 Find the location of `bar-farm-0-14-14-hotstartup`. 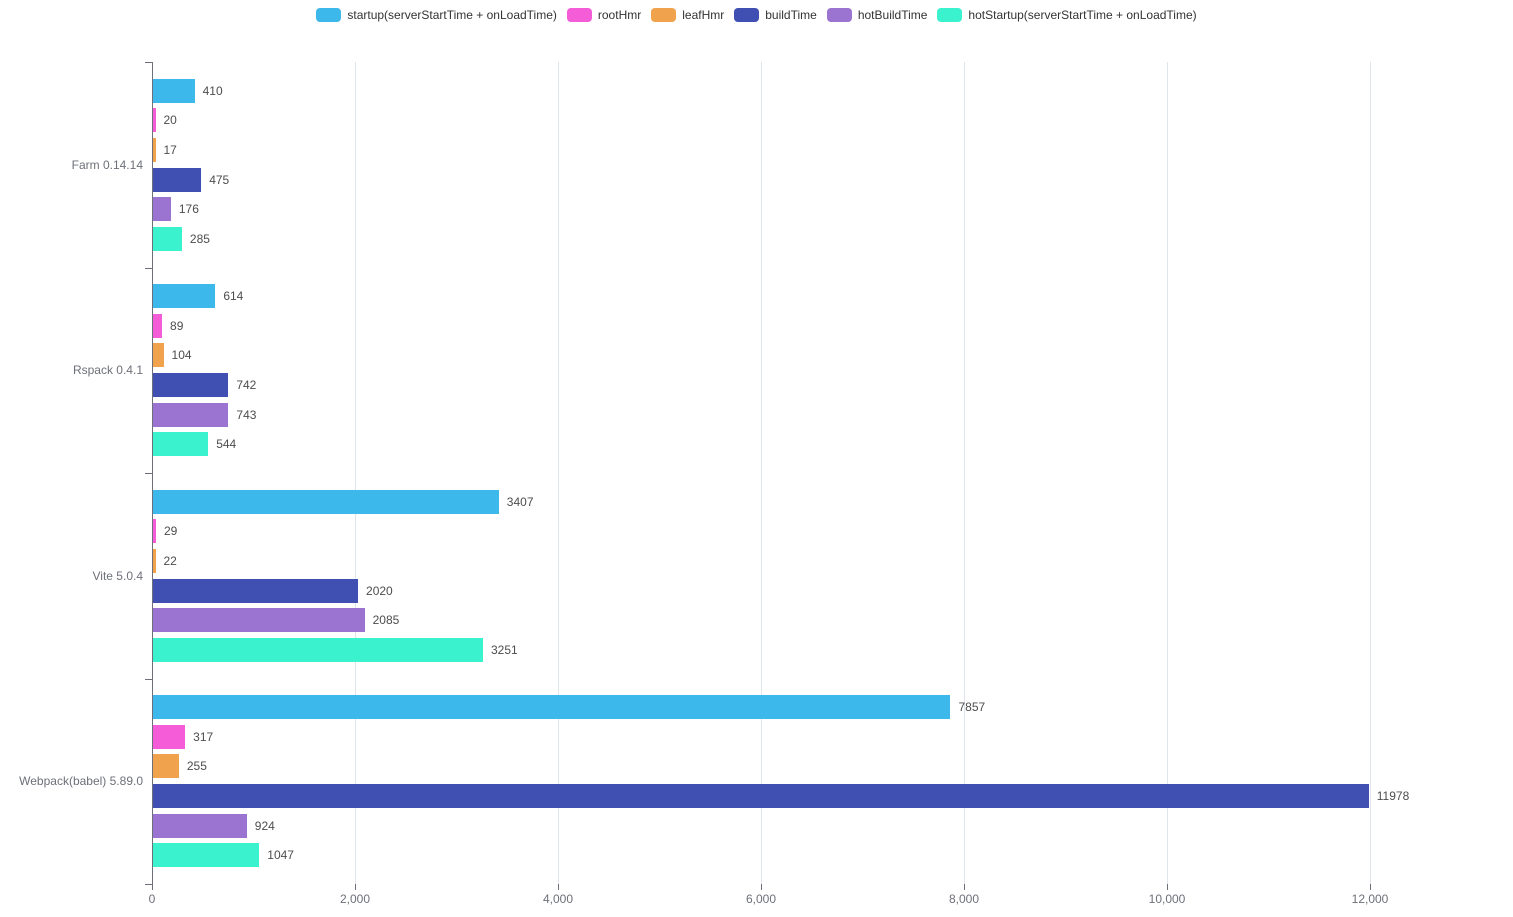

bar-farm-0-14-14-hotstartup is located at coordinates (167, 238).